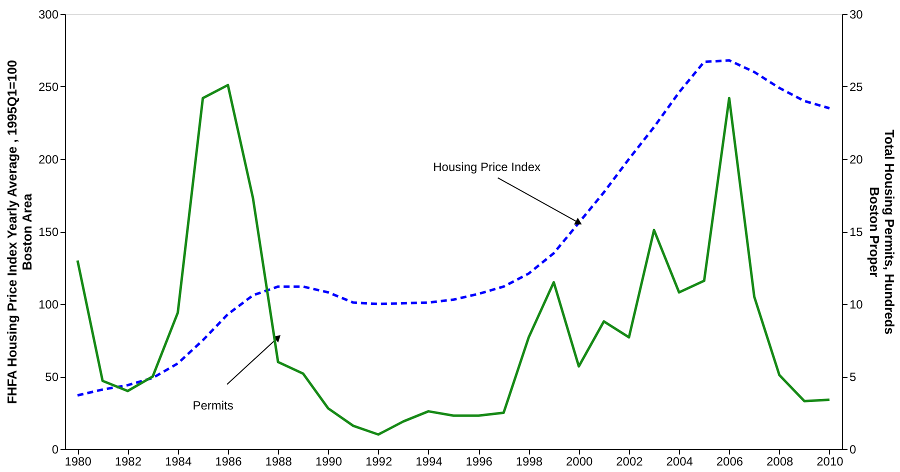  I want to click on y-tick-label: 250, so click(48, 87).